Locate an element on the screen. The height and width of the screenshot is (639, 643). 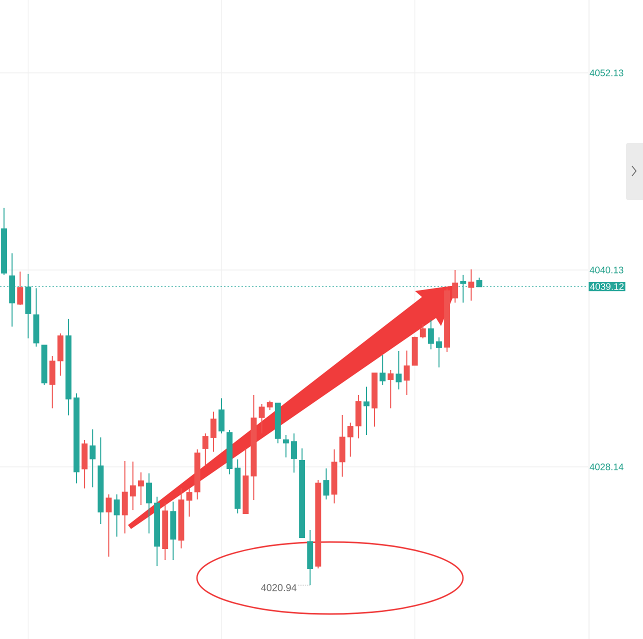
annotation: 4020.94 is located at coordinates (279, 588).